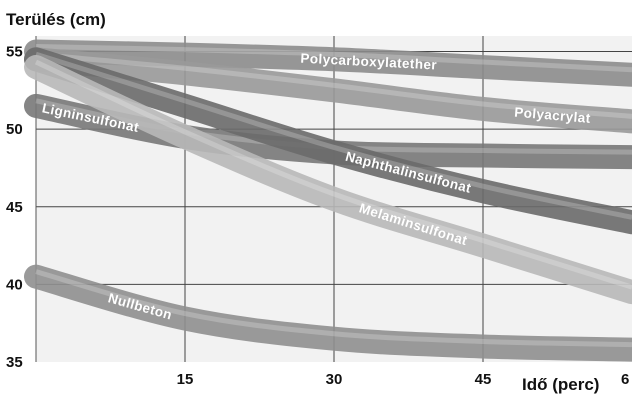  Describe the element at coordinates (14, 362) in the screenshot. I see `y-tick-label: 35` at that location.